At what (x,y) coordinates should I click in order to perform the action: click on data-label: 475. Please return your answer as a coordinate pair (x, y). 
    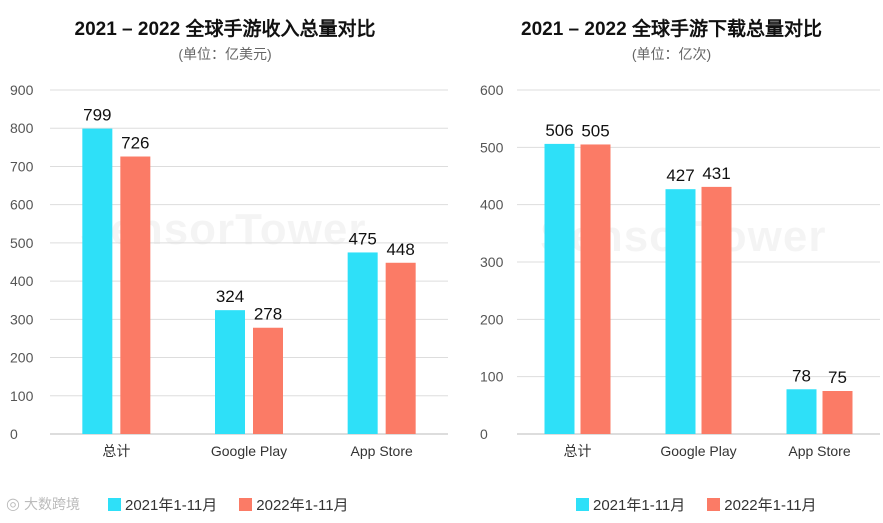
    Looking at the image, I should click on (362, 238).